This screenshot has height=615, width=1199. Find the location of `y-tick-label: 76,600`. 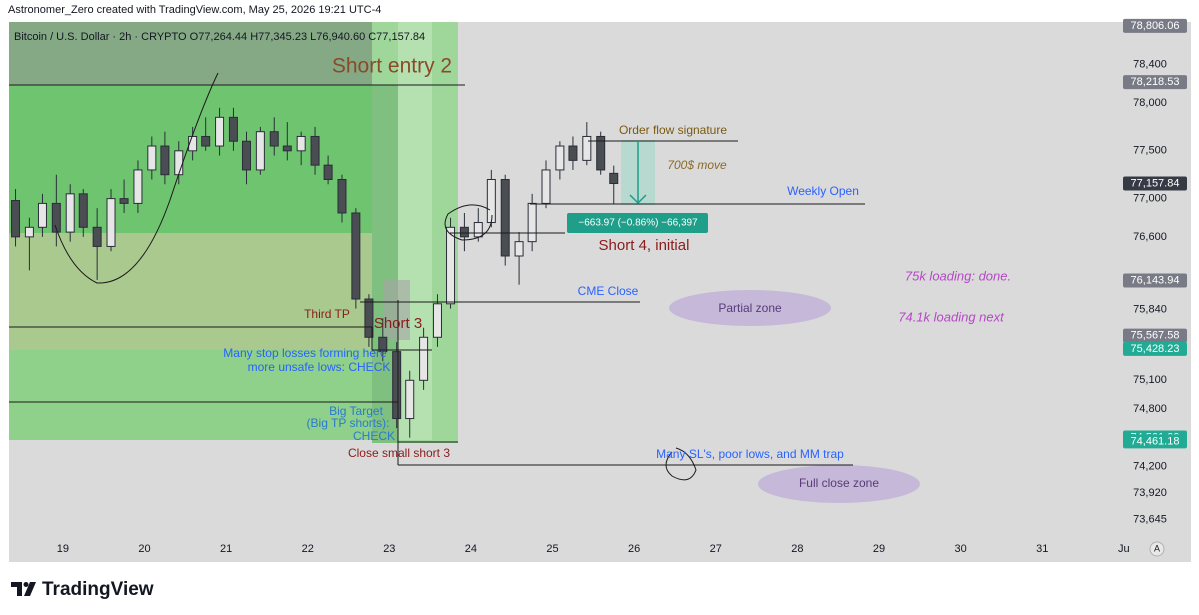

y-tick-label: 76,600 is located at coordinates (1150, 237).